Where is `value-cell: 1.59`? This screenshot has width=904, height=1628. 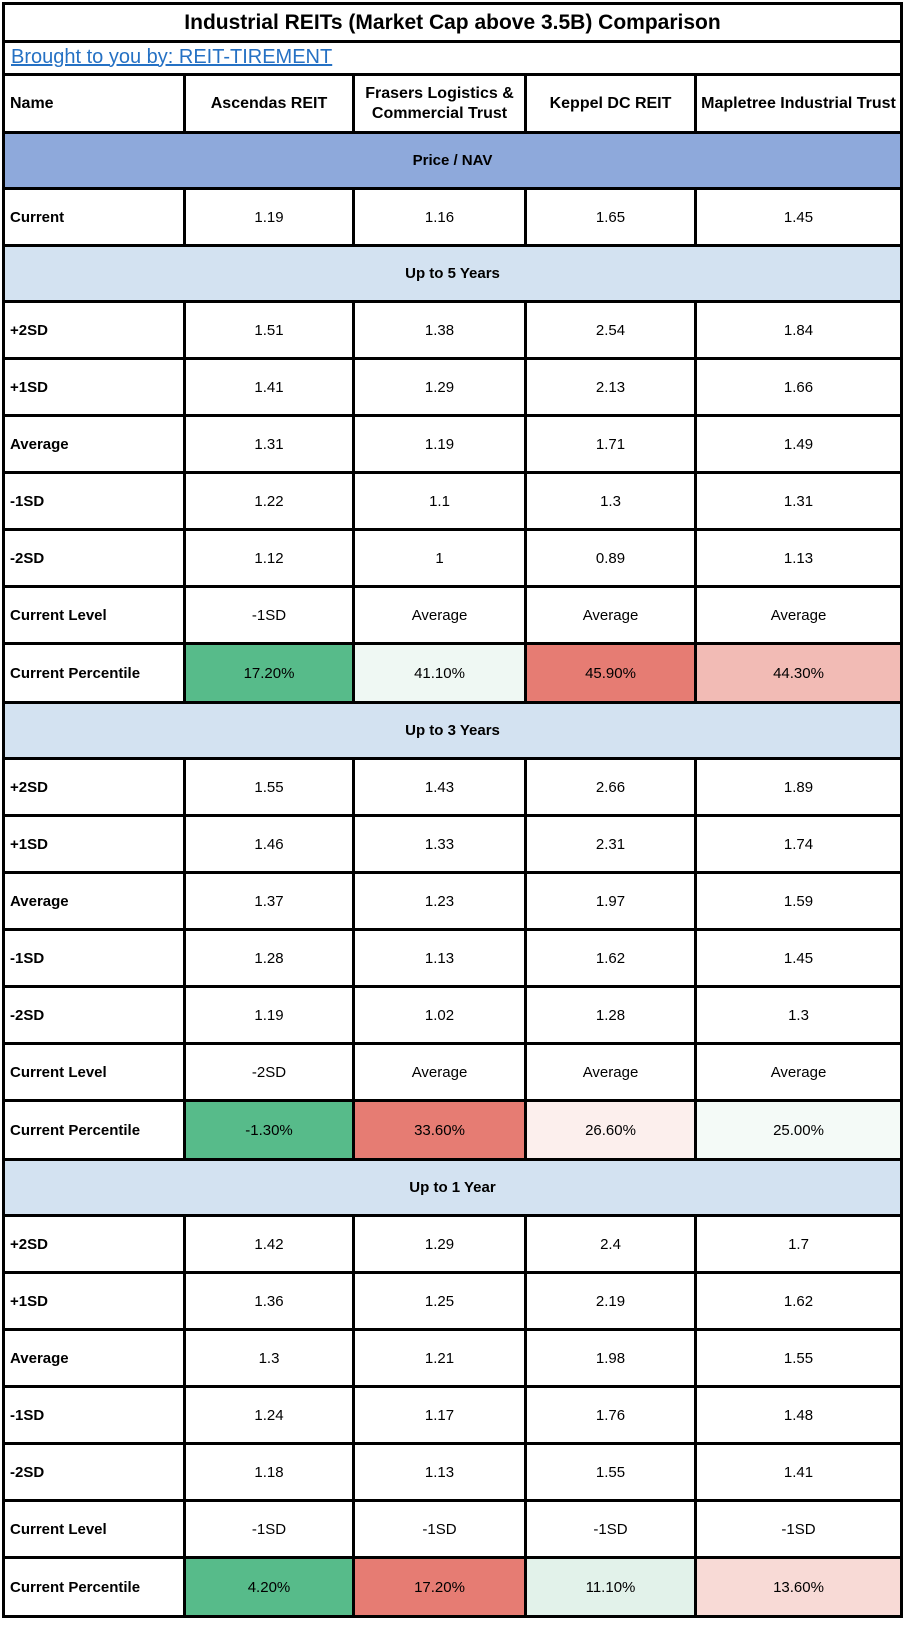
value-cell: 1.59 is located at coordinates (798, 901).